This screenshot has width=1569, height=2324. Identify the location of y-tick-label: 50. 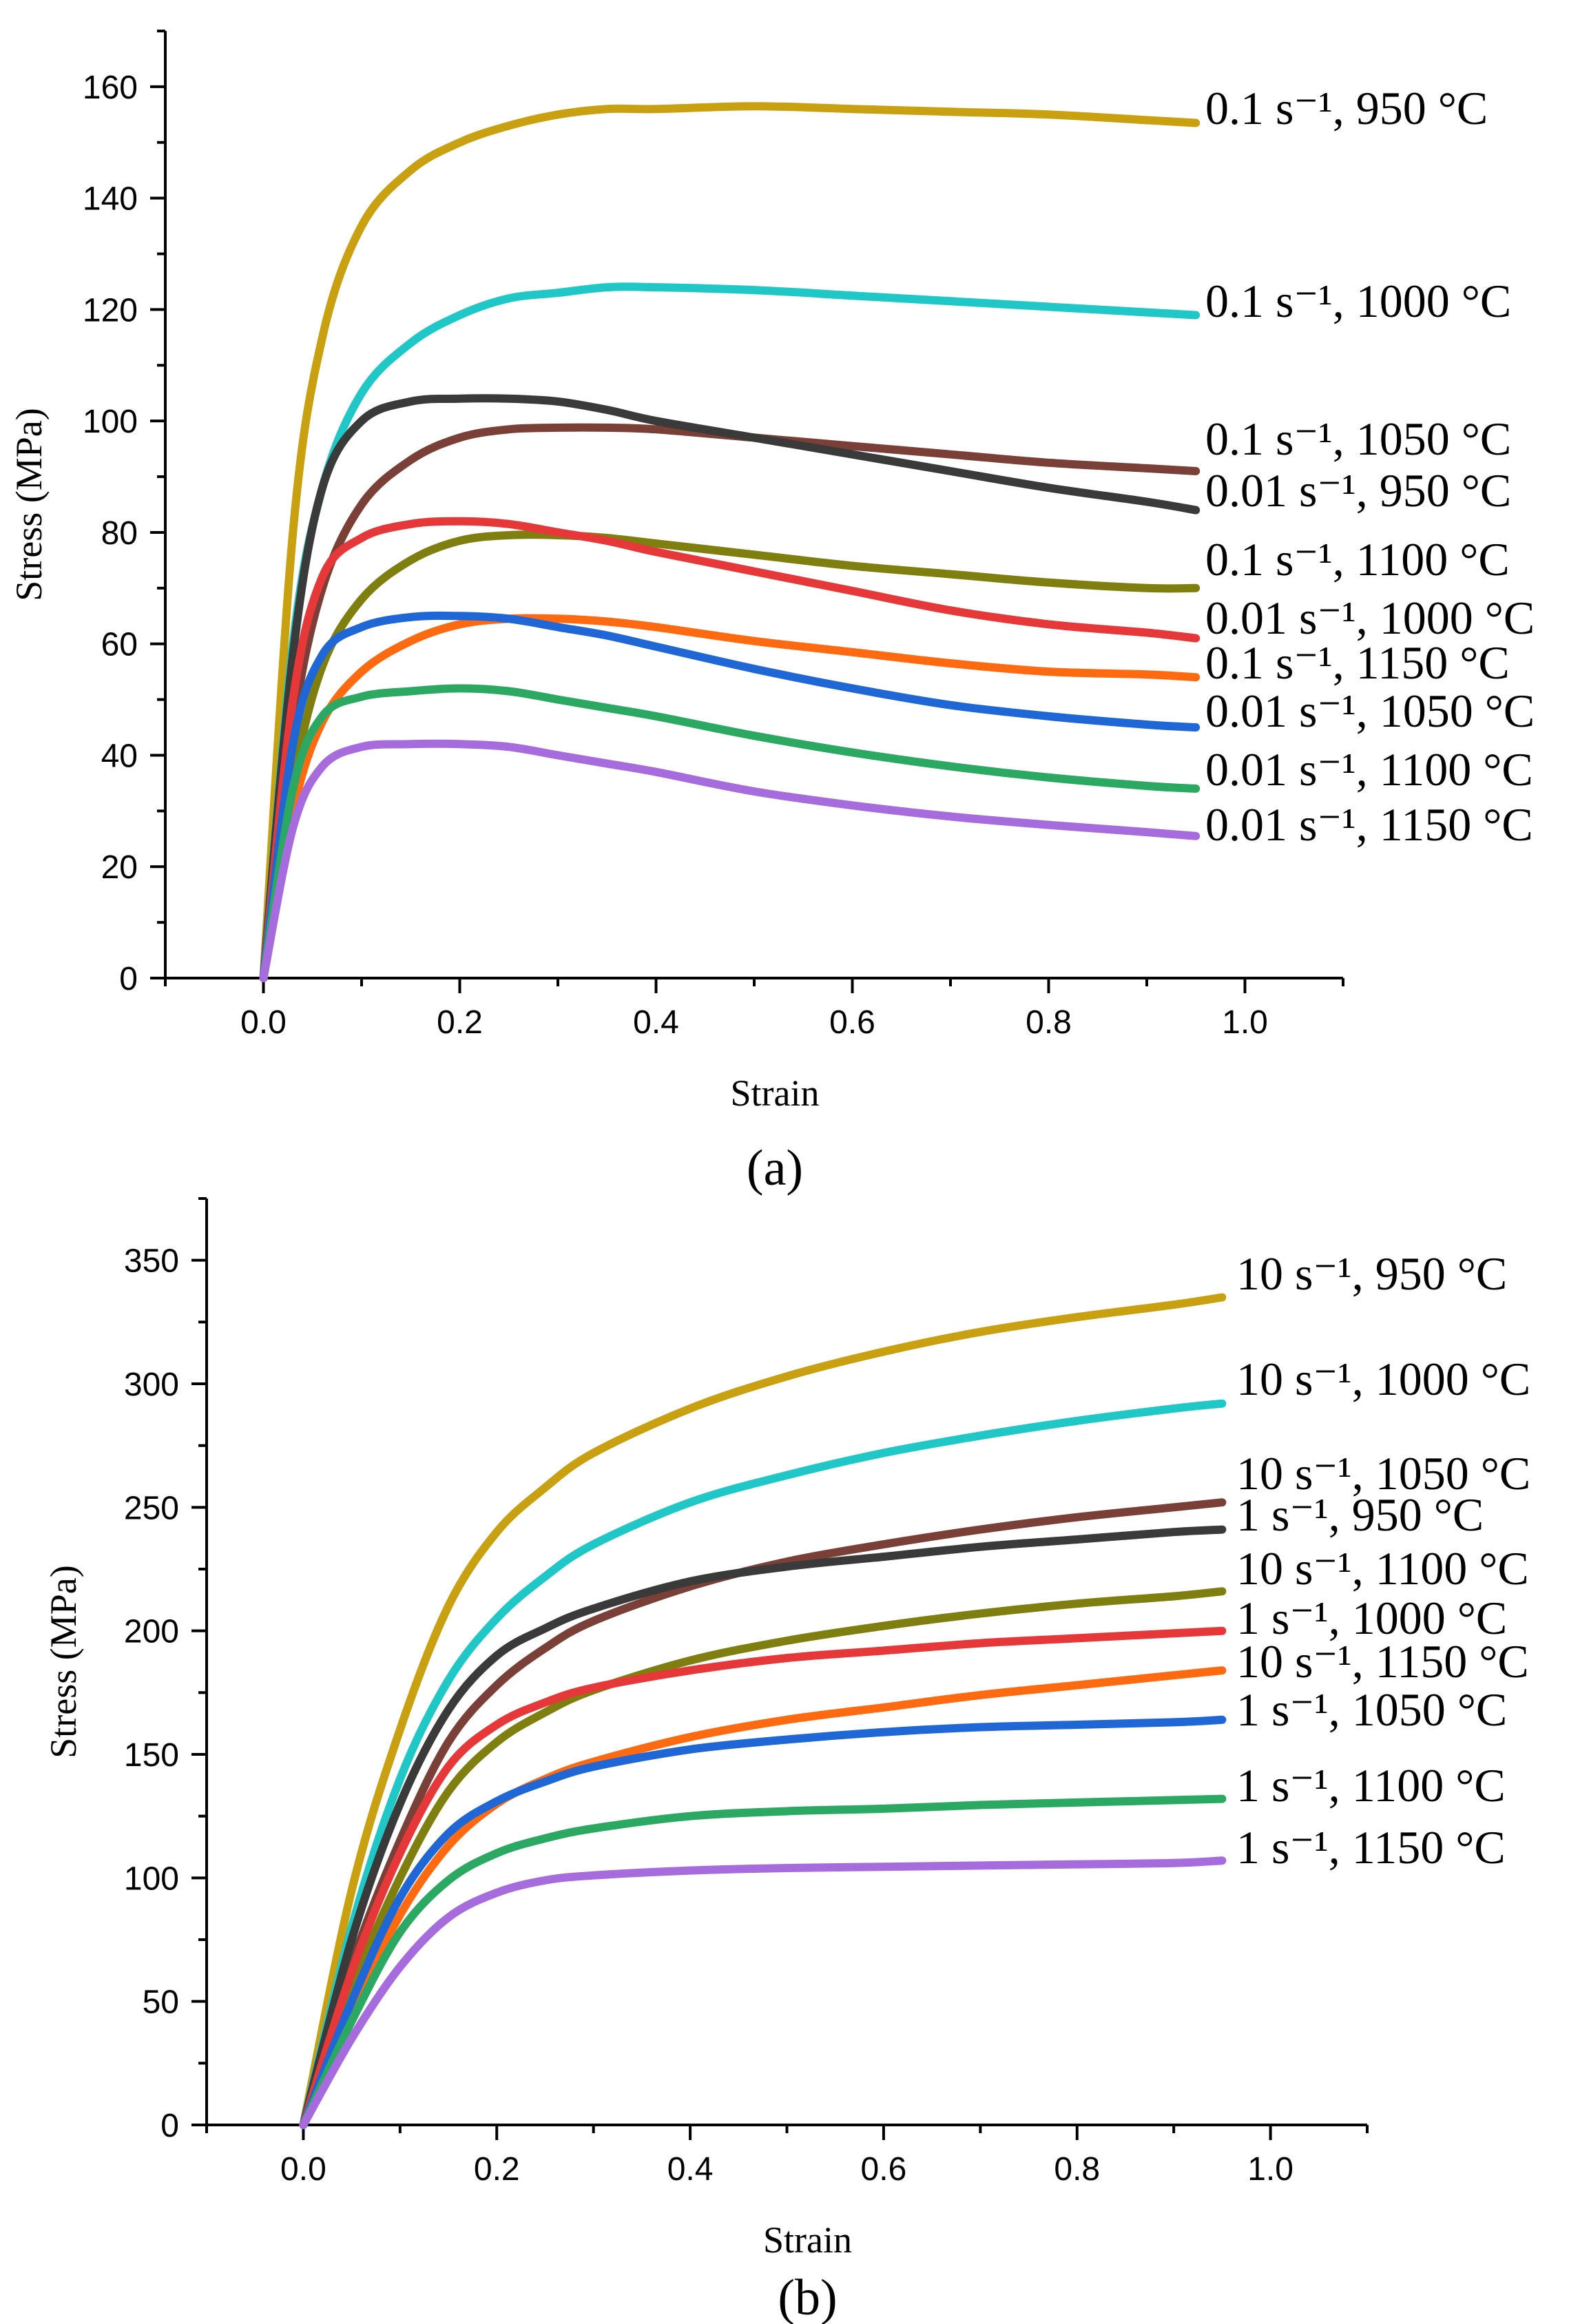
(161, 2003).